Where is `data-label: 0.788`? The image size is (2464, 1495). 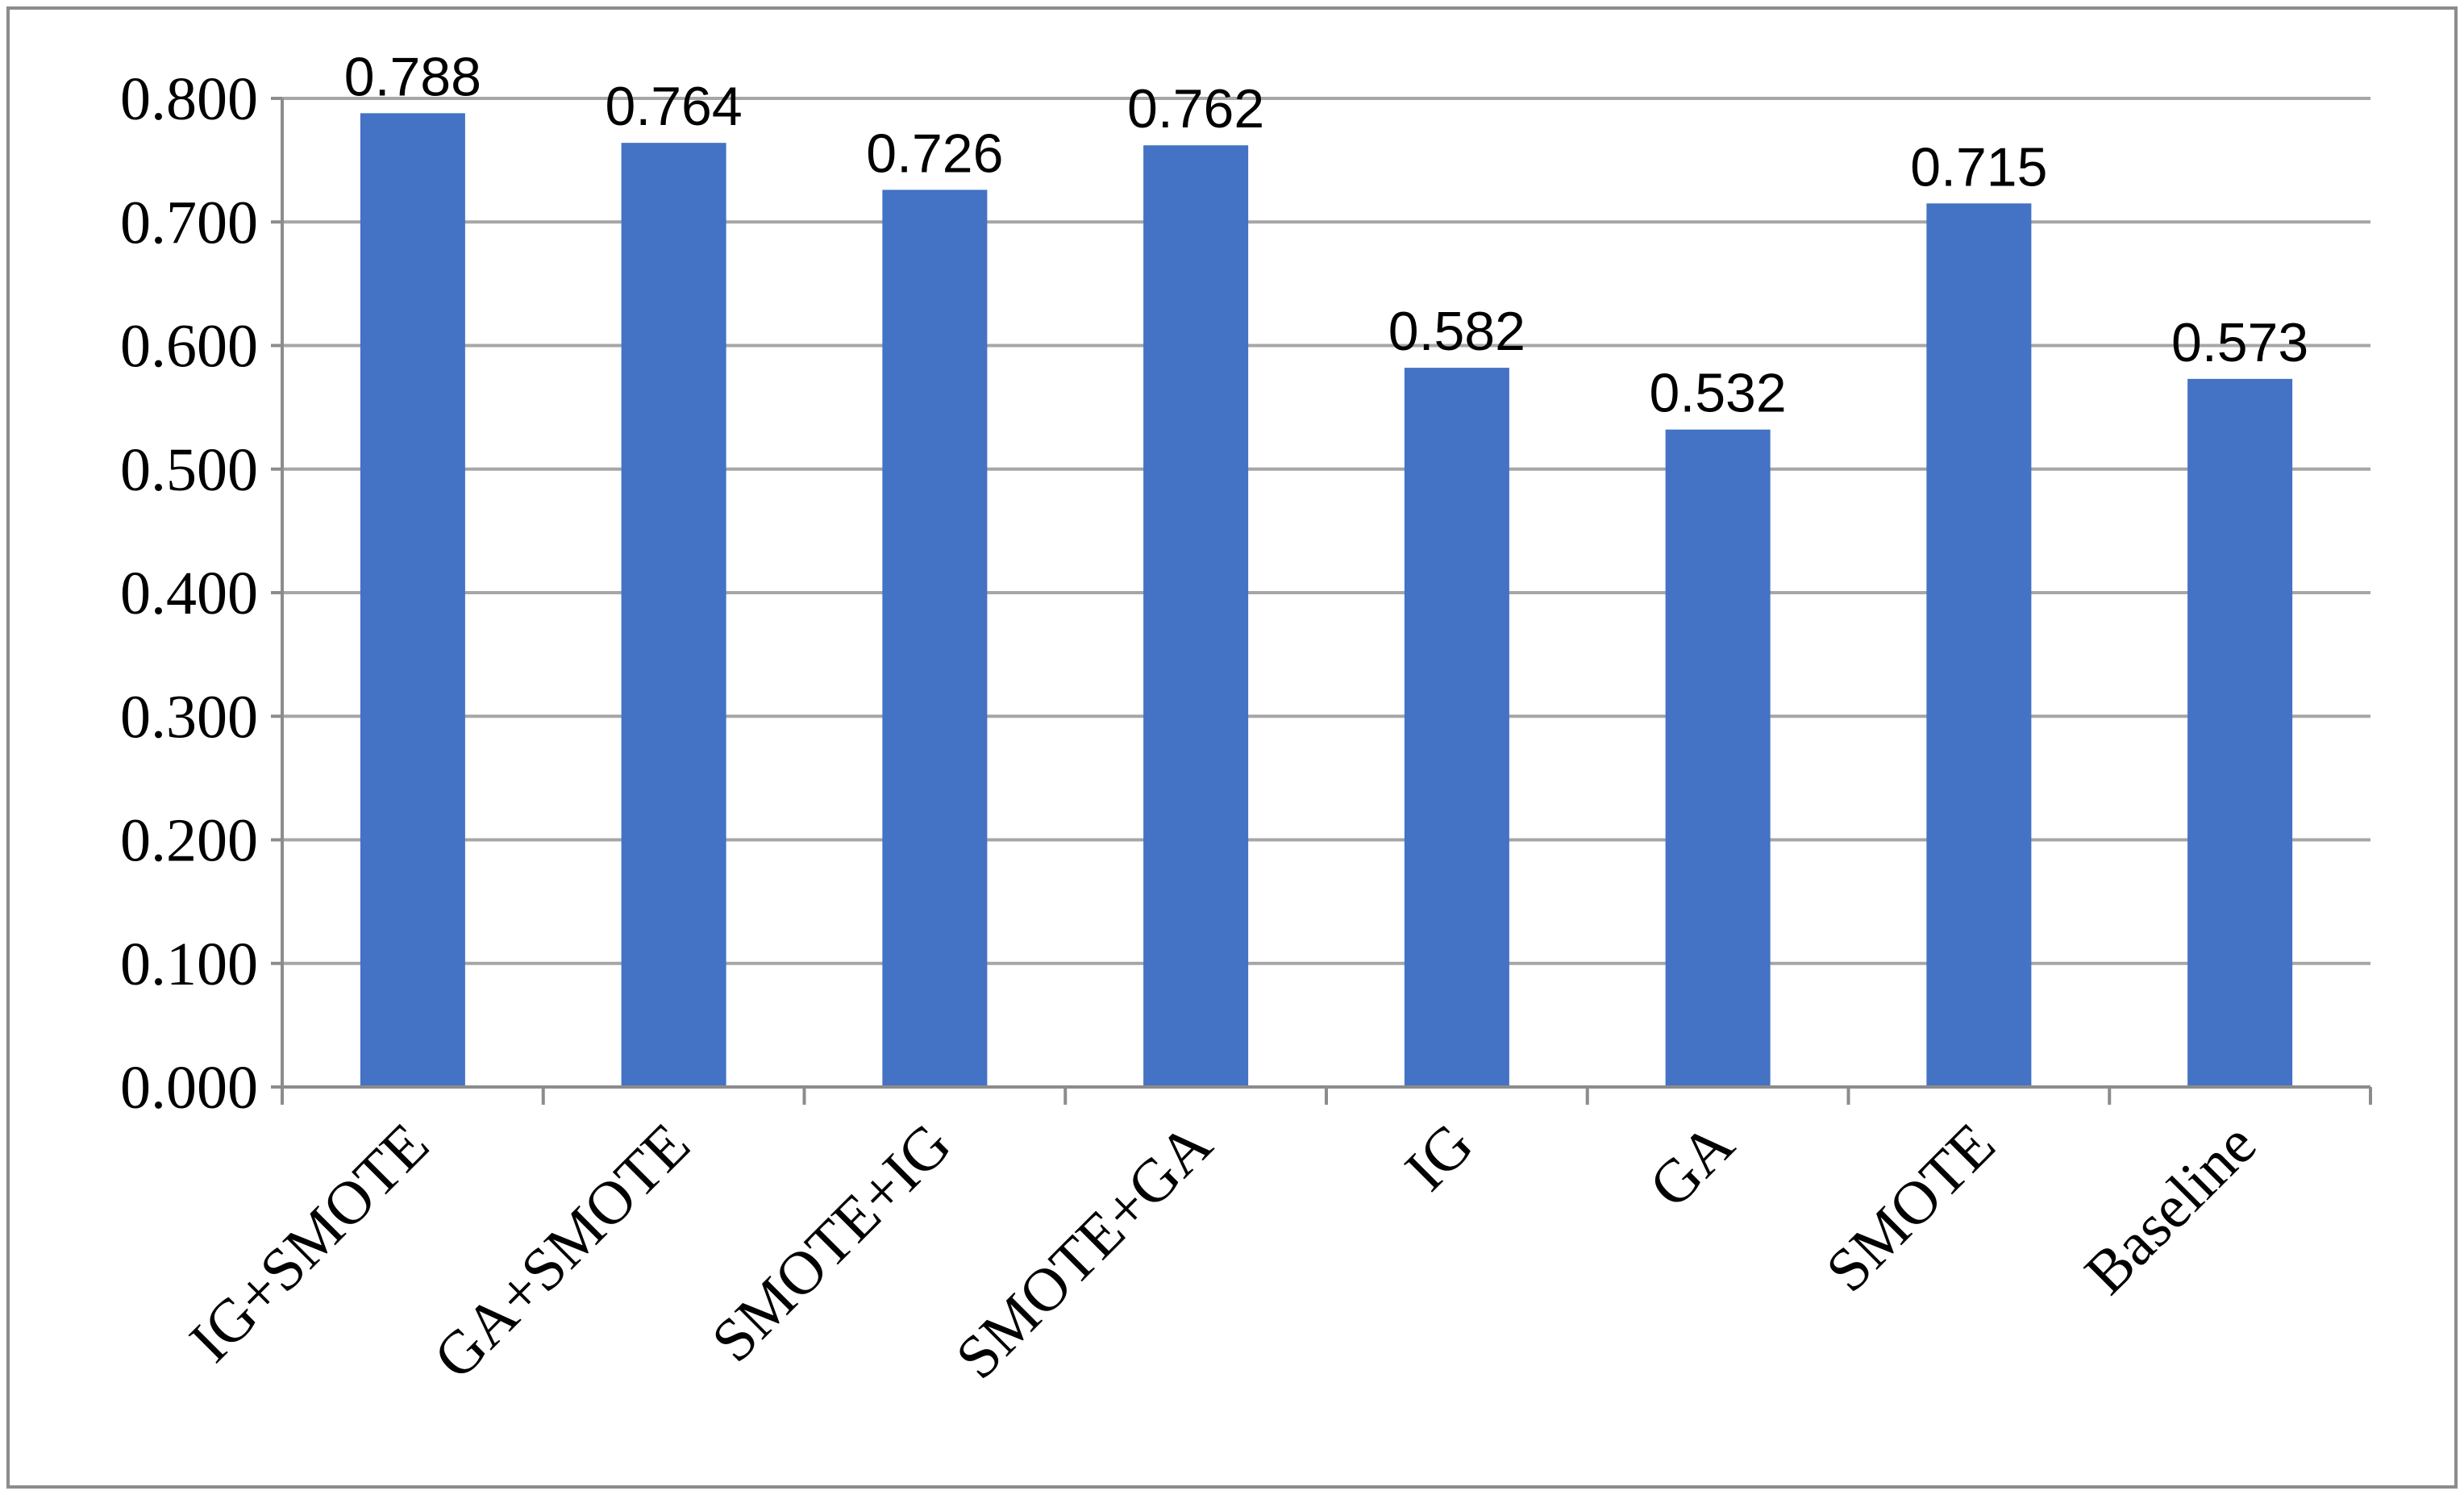
data-label: 0.788 is located at coordinates (412, 76).